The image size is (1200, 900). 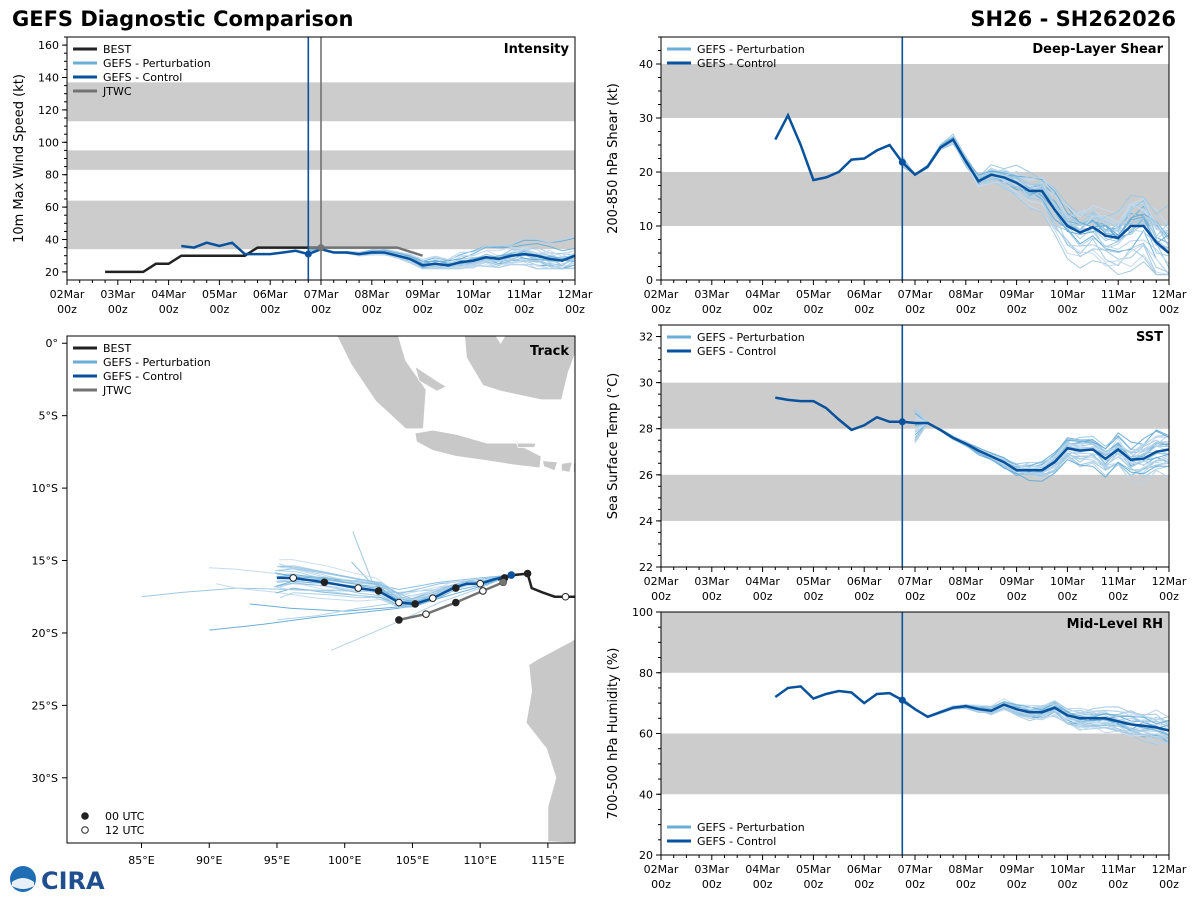 I want to click on legend-label: GEFS - Perturbation, so click(x=751, y=49).